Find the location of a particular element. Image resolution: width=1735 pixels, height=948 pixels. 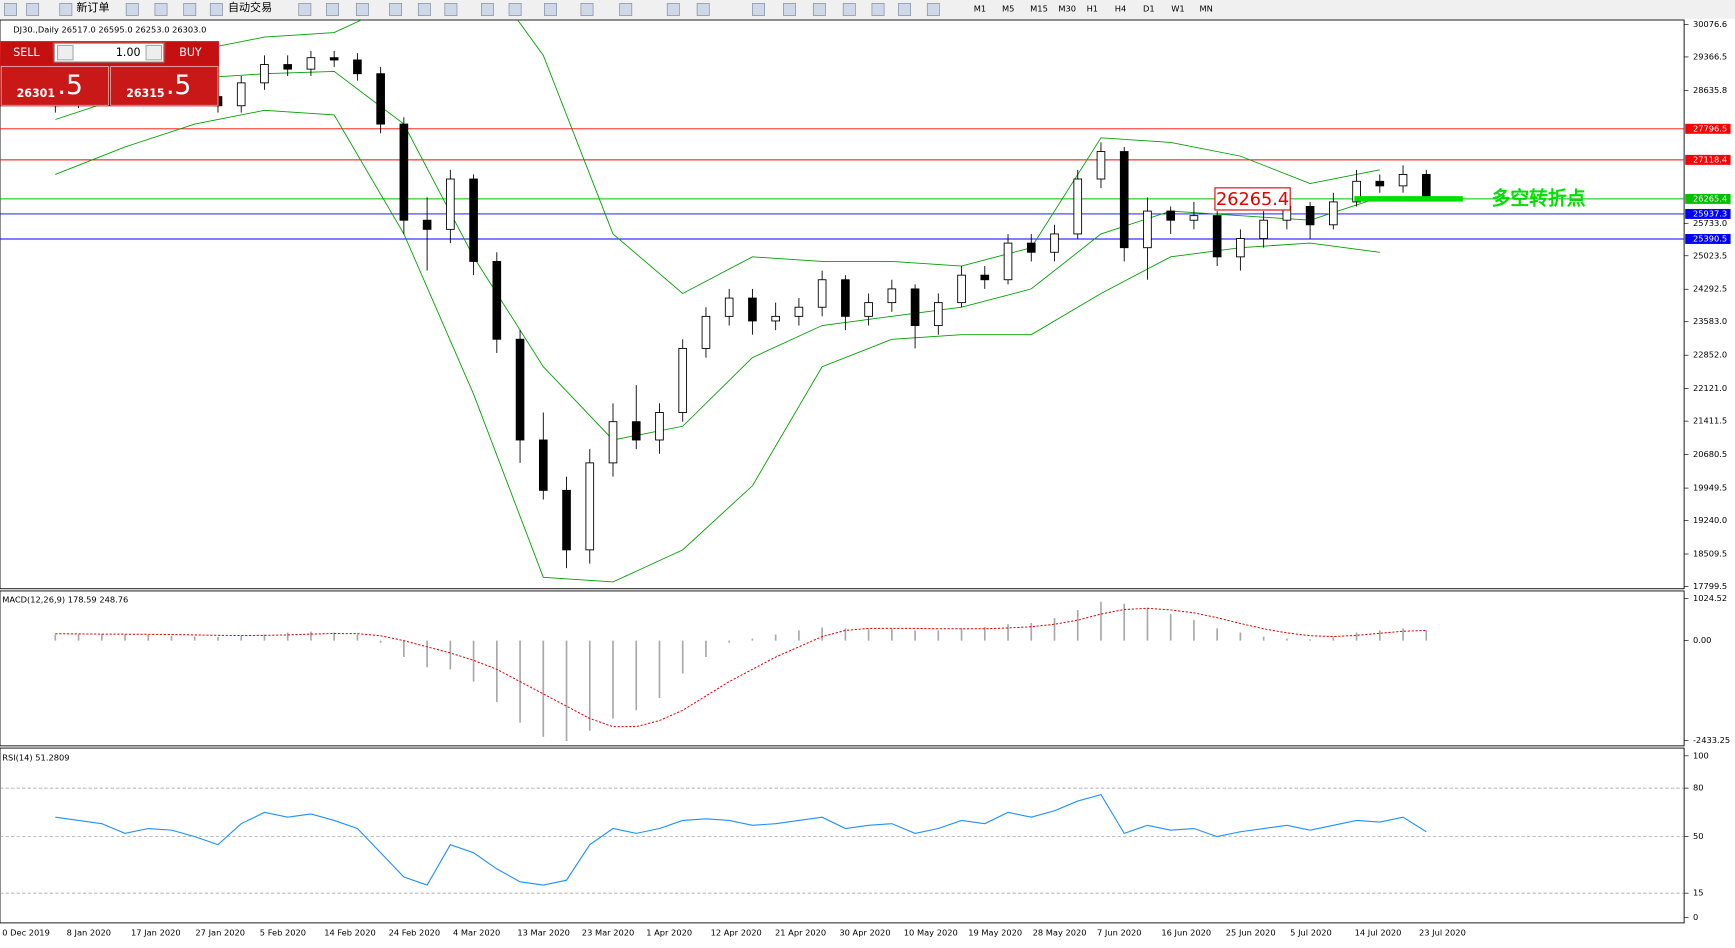

x-tick-label: 19 May 2020 is located at coordinates (995, 932).